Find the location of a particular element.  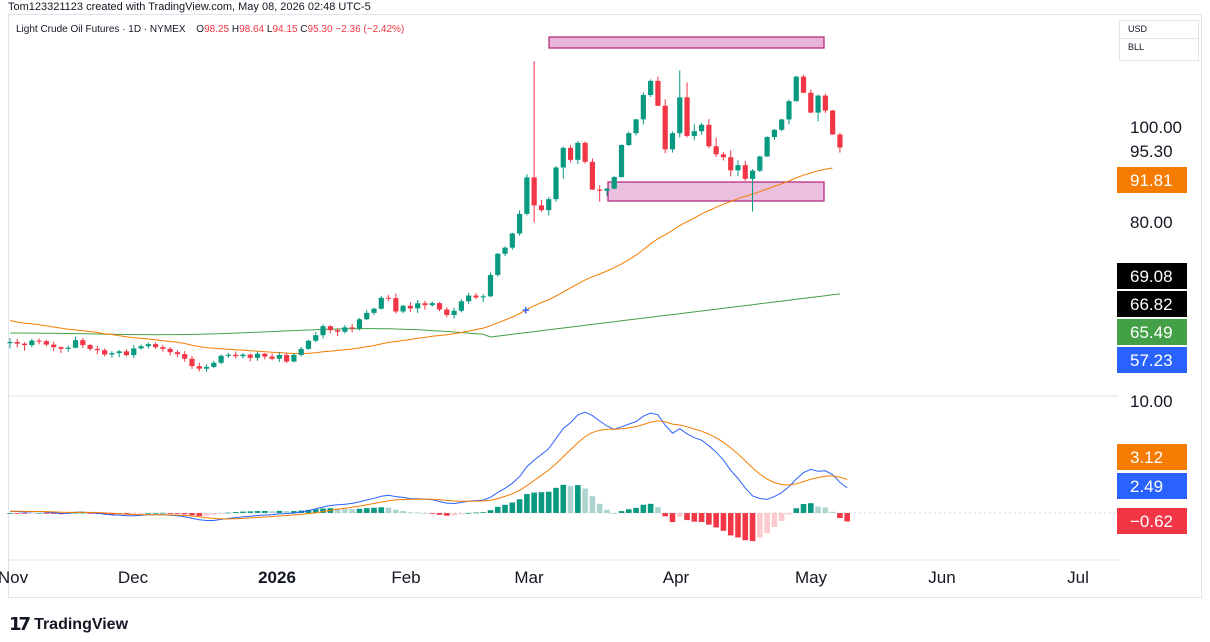

currency-unit-box: USD BLL is located at coordinates (1159, 40).